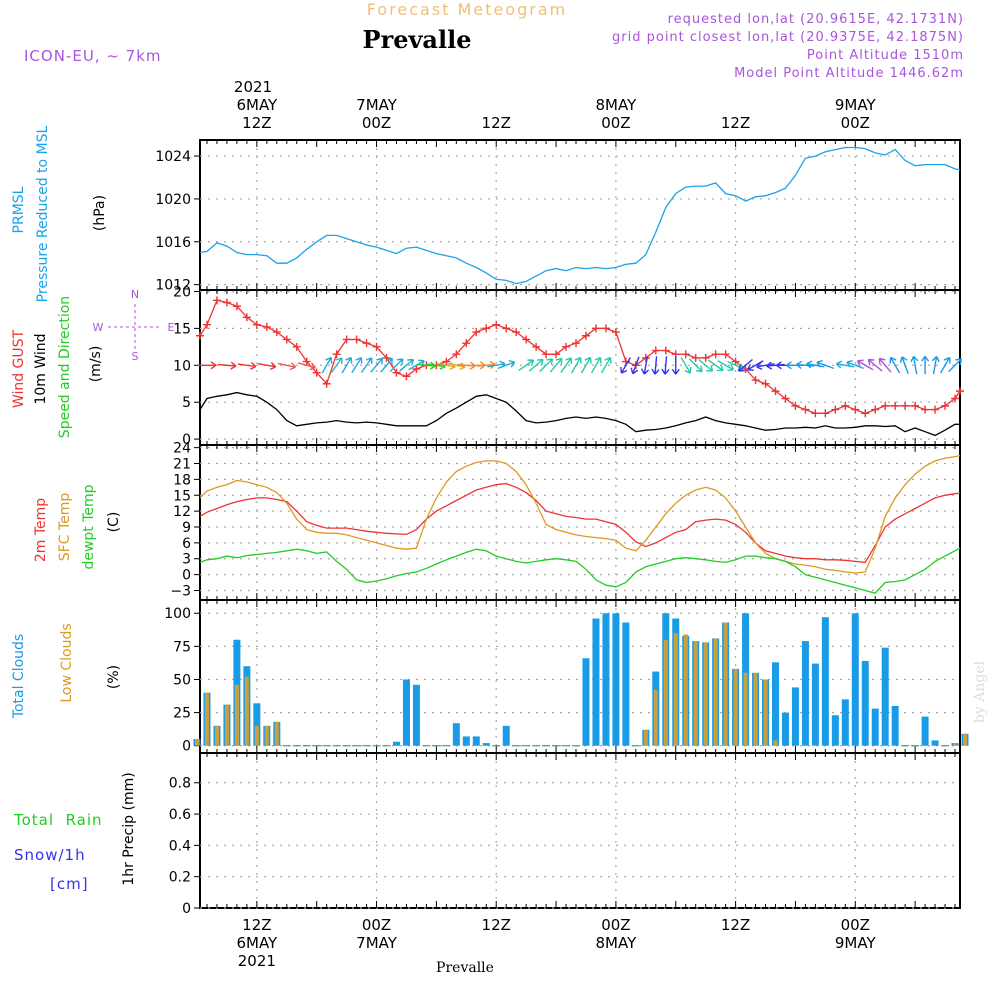  Describe the element at coordinates (96, 364) in the screenshot. I see `wind-unit-label: (m/s)` at that location.